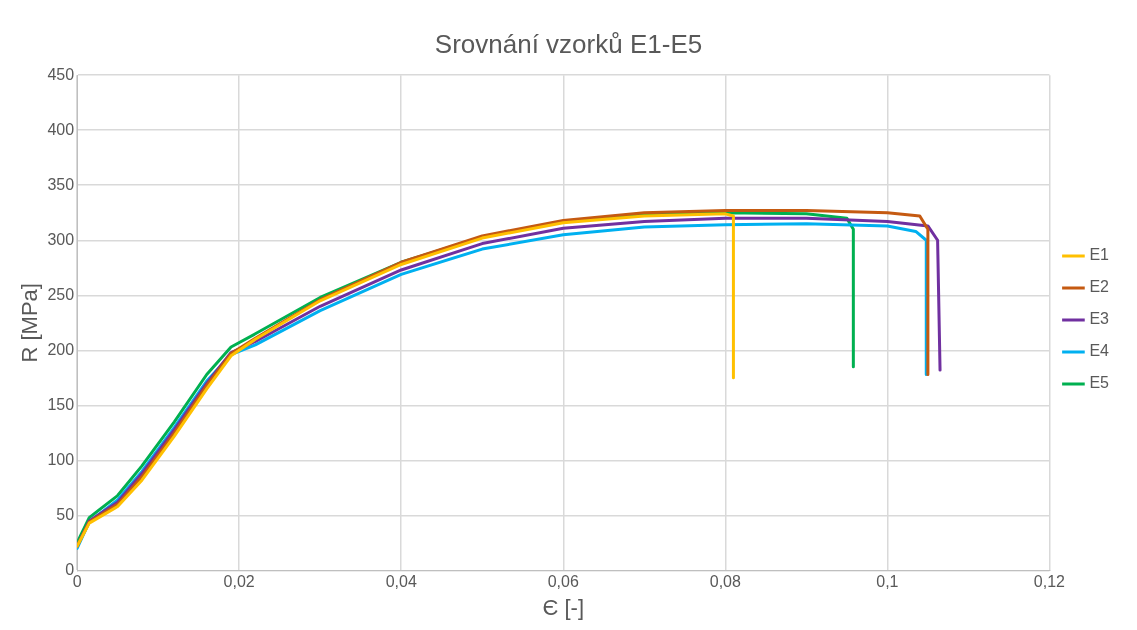 The width and height of the screenshot is (1137, 630). I want to click on y-tick-label: 200, so click(61, 349).